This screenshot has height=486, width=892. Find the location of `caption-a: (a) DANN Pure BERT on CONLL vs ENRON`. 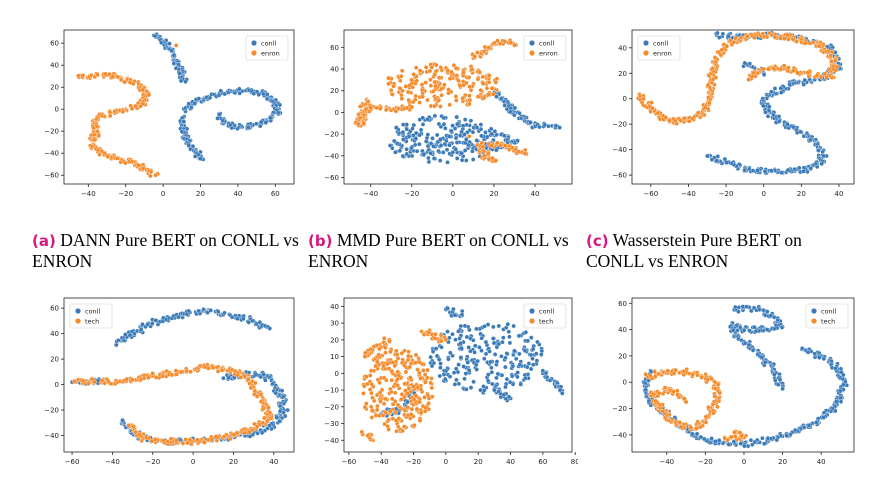

caption-a: (a) DANN Pure BERT on CONLL vs ENRON is located at coordinates (167, 250).